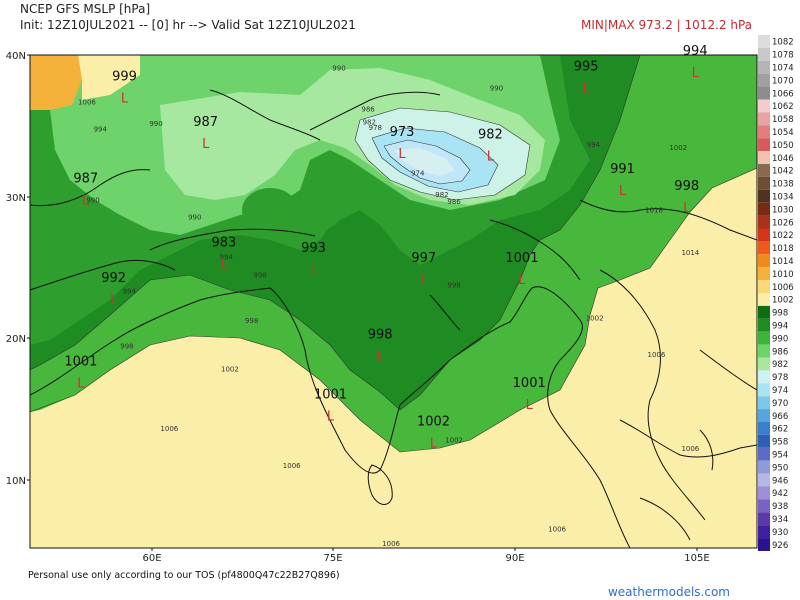 The height and width of the screenshot is (600, 800). What do you see at coordinates (490, 135) in the screenshot?
I see `pressure-value: 982` at bounding box center [490, 135].